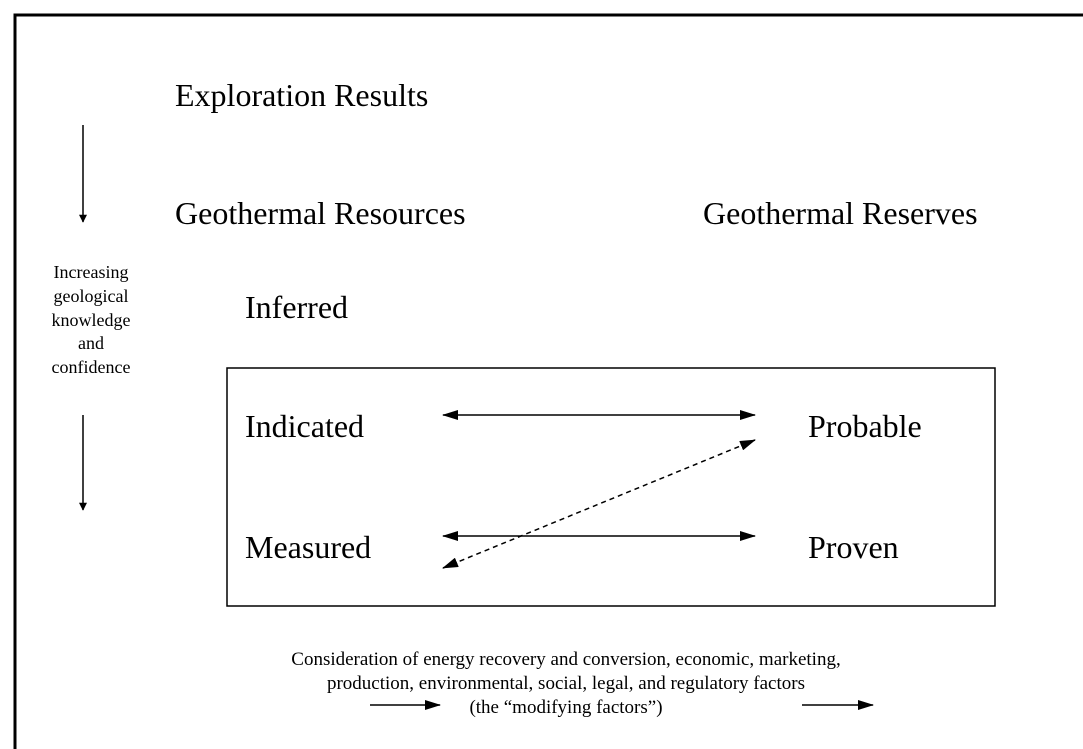 Image resolution: width=1083 pixels, height=749 pixels. I want to click on heading: Exploration Results, so click(301, 95).